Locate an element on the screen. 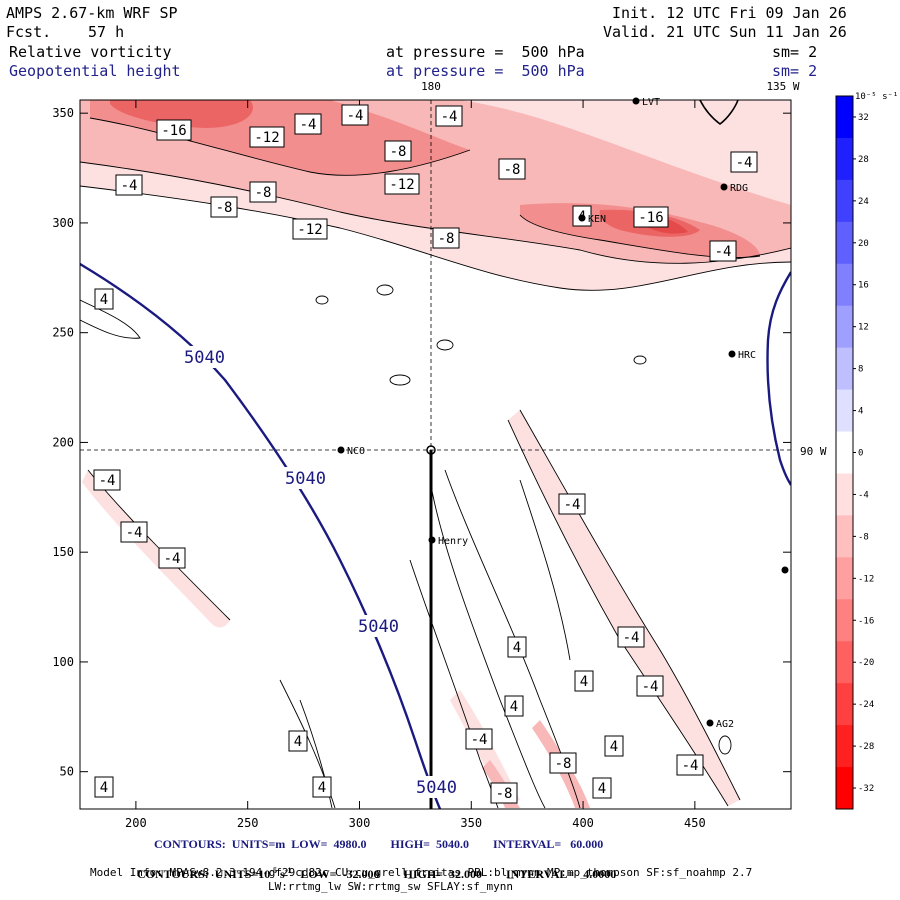  footer-units-exp2: -1 is located at coordinates (288, 870).